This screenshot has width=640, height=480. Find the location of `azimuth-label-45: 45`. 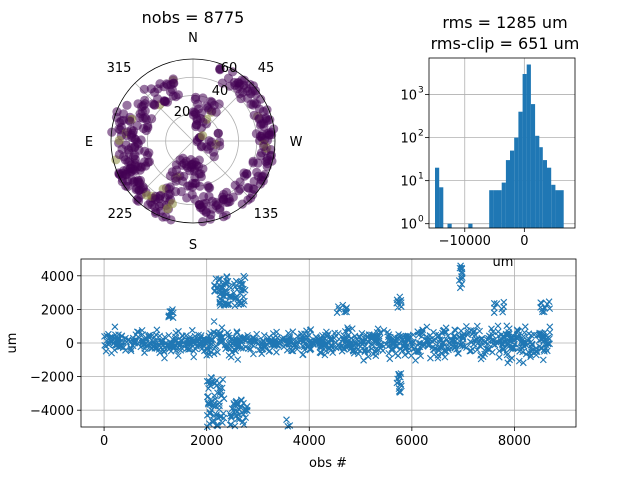

azimuth-label-45: 45 is located at coordinates (266, 68).